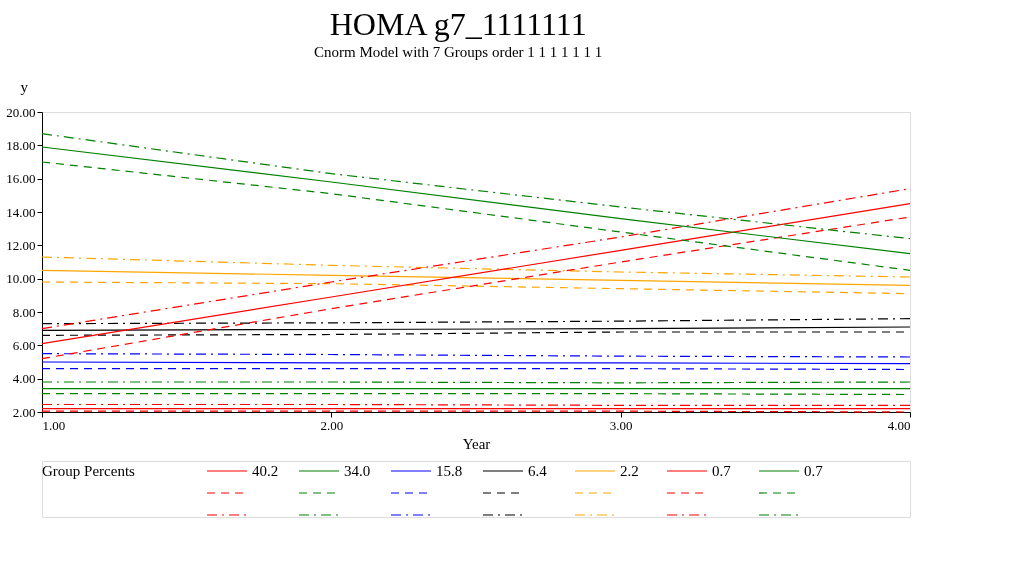 Image resolution: width=1024 pixels, height=578 pixels. Describe the element at coordinates (24, 379) in the screenshot. I see `y-tick-label: 4.00` at that location.